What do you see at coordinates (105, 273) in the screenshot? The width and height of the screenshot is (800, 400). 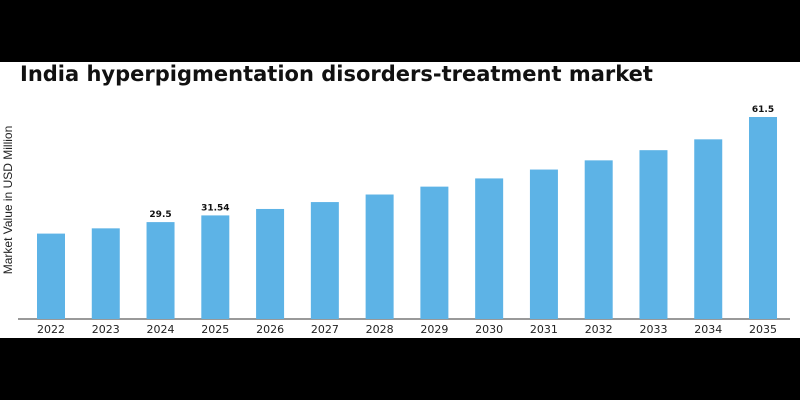 I see `bar-2023` at bounding box center [105, 273].